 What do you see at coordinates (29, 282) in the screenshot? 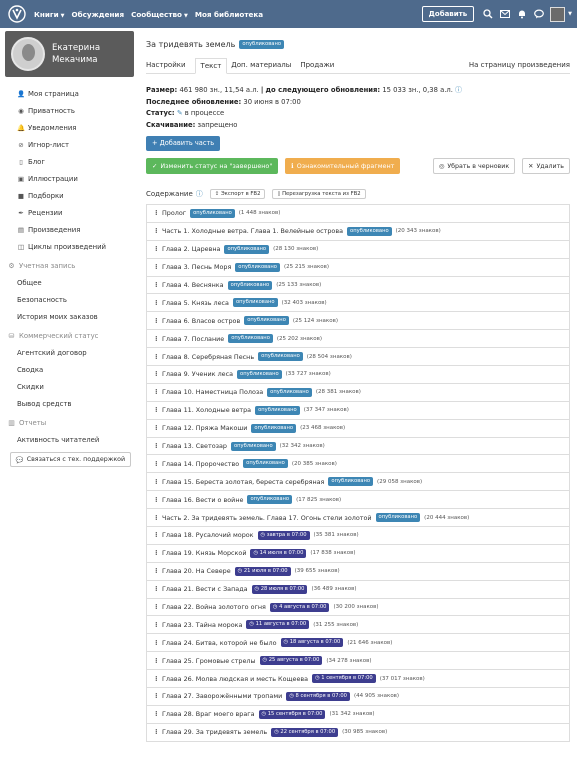
I see `sidebar-item-general: Общее` at bounding box center [29, 282].